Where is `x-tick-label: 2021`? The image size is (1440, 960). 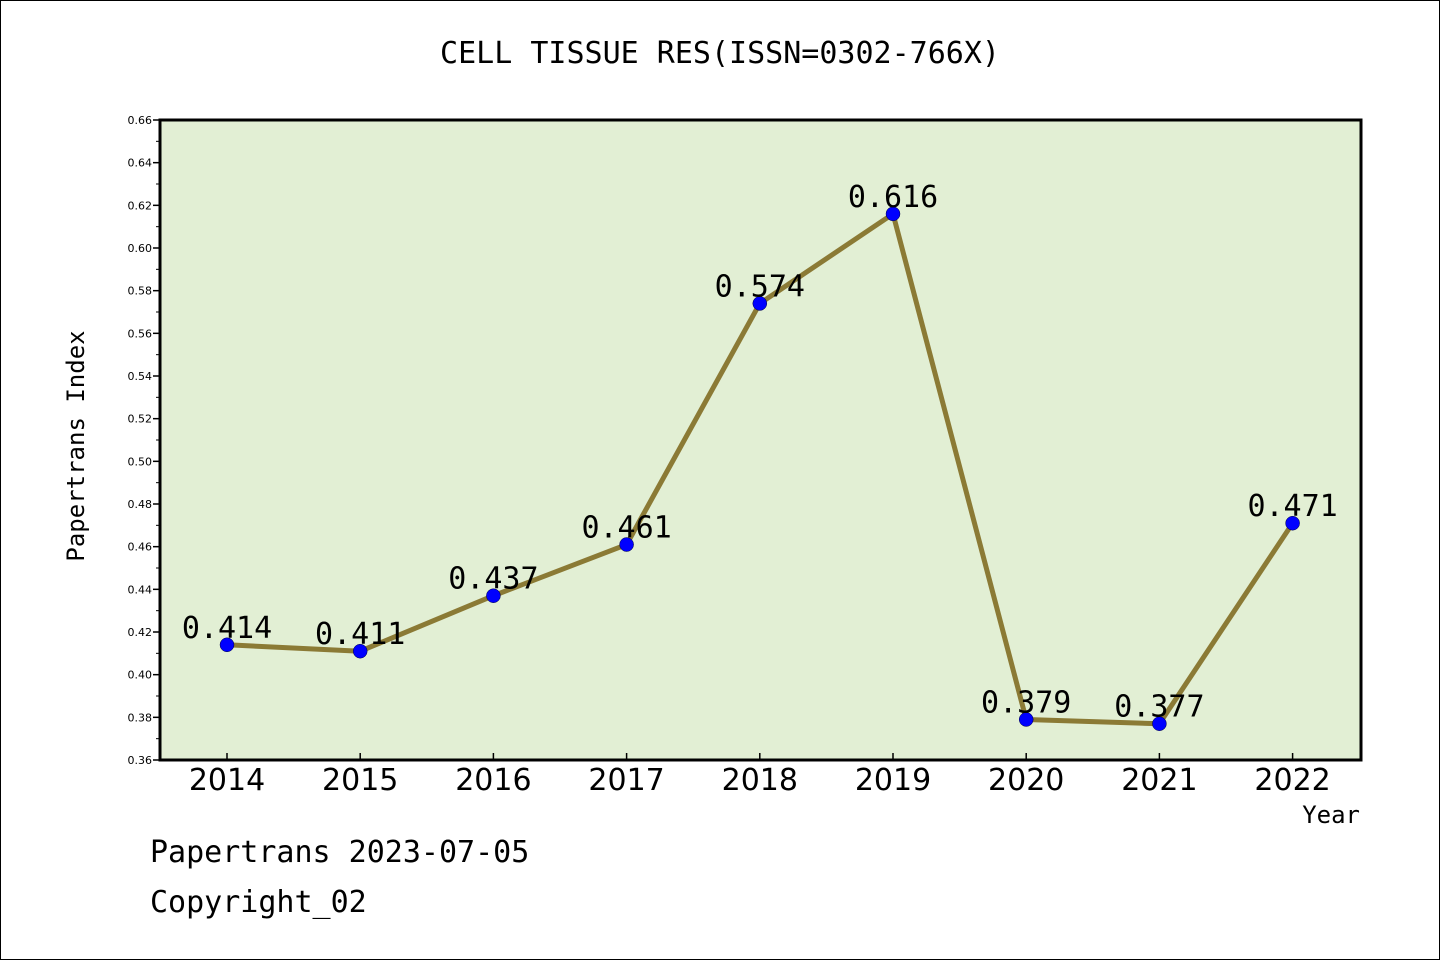
x-tick-label: 2021 is located at coordinates (1159, 780).